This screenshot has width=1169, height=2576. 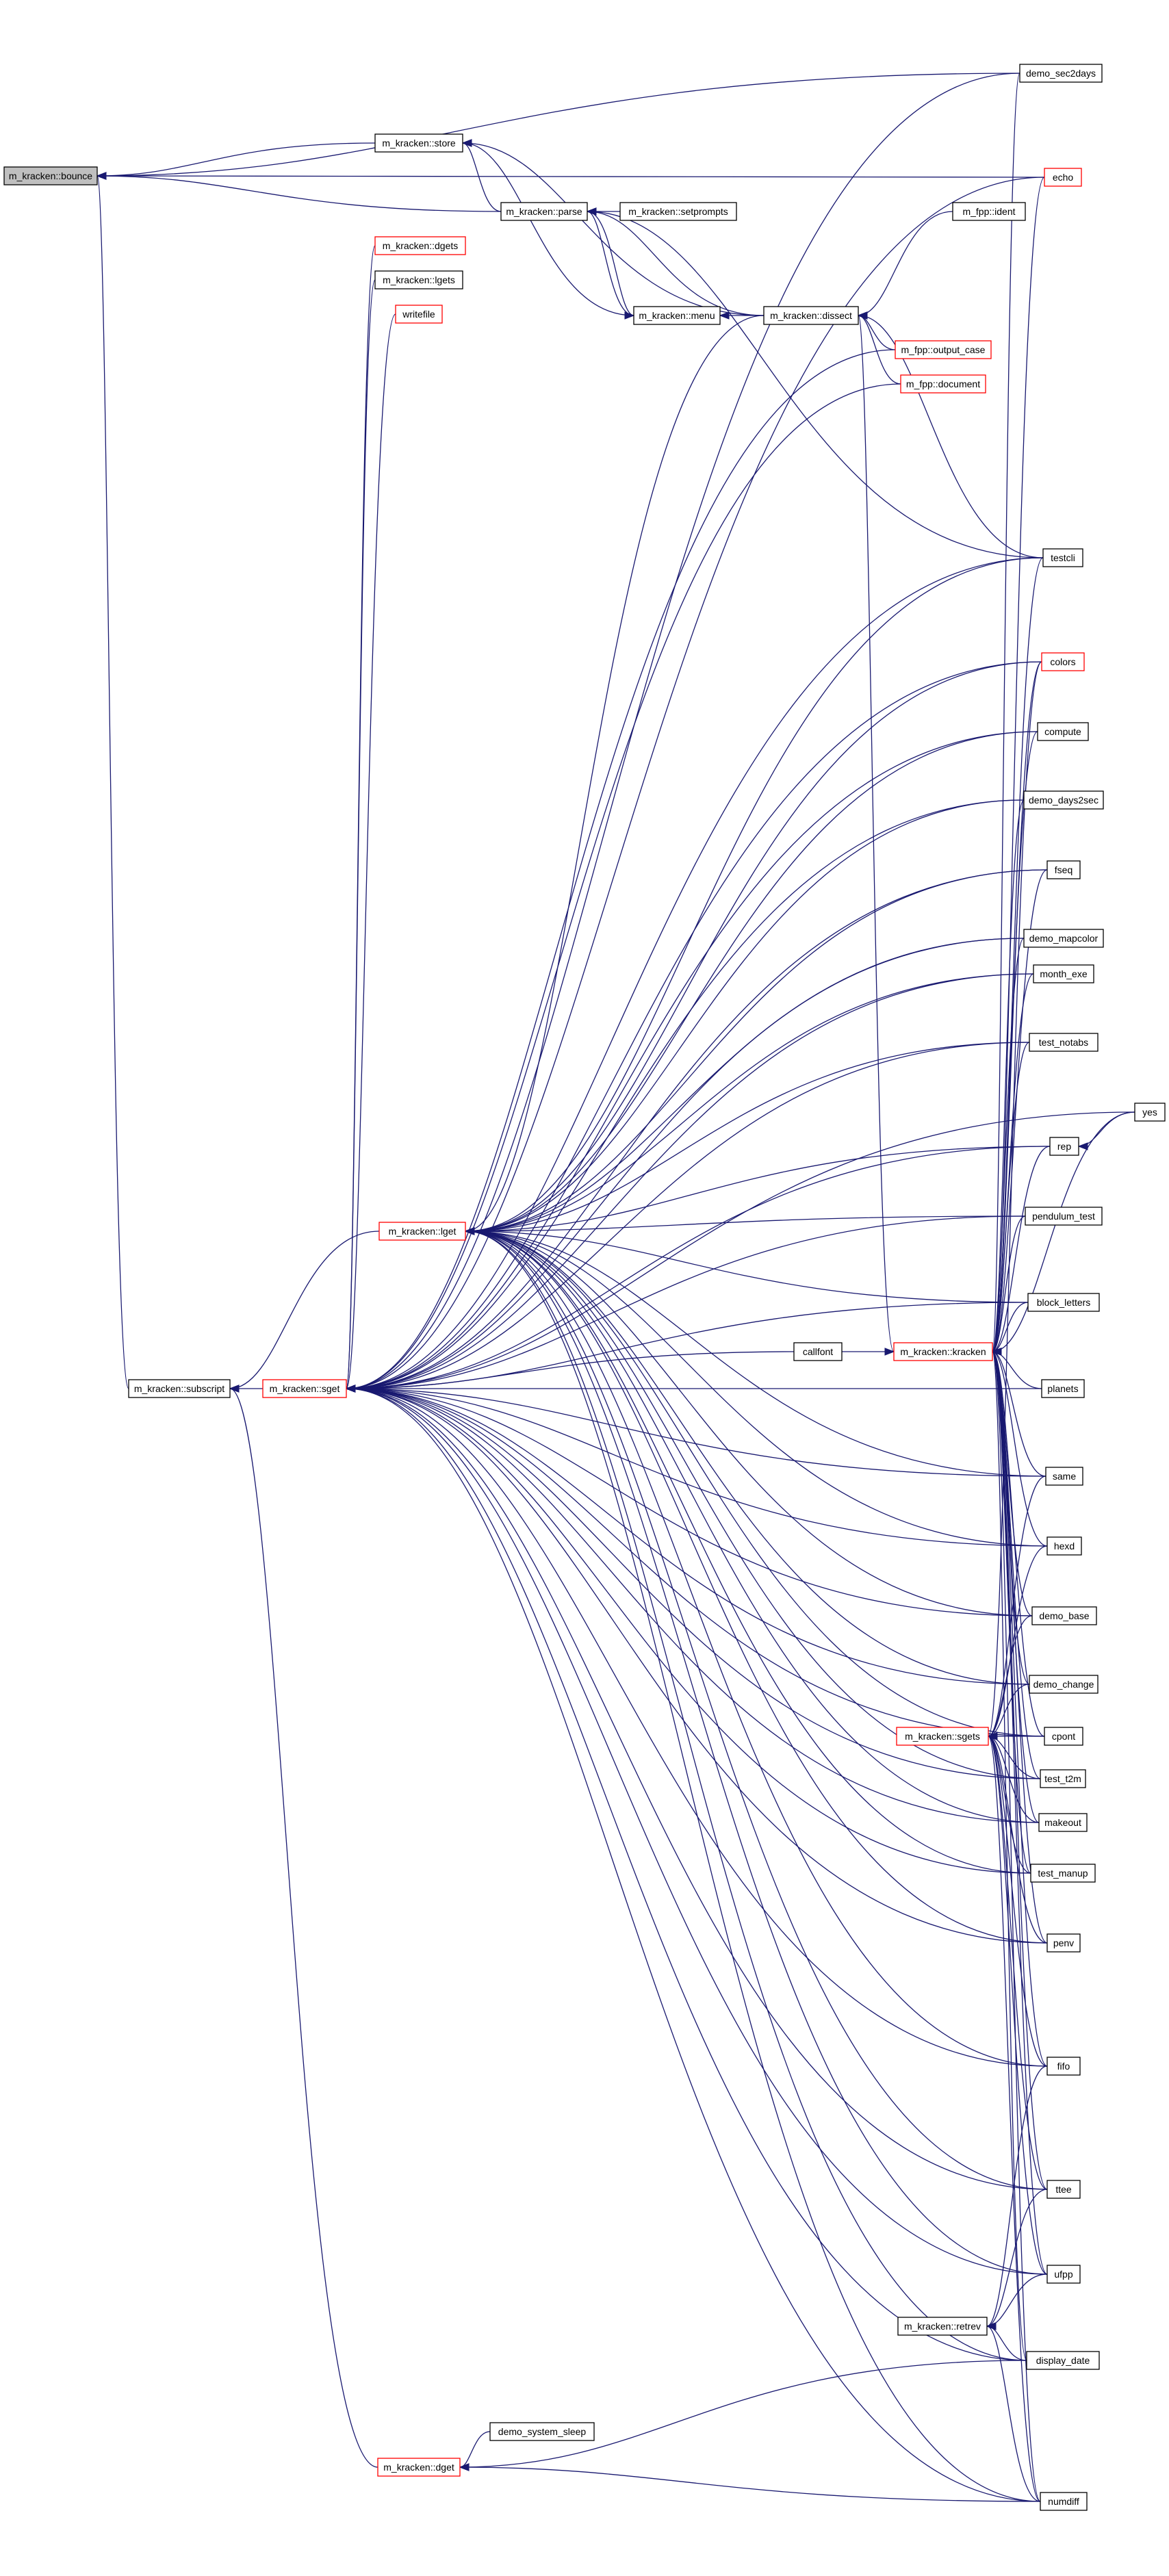 I want to click on node-box-hexd, so click(x=1064, y=1546).